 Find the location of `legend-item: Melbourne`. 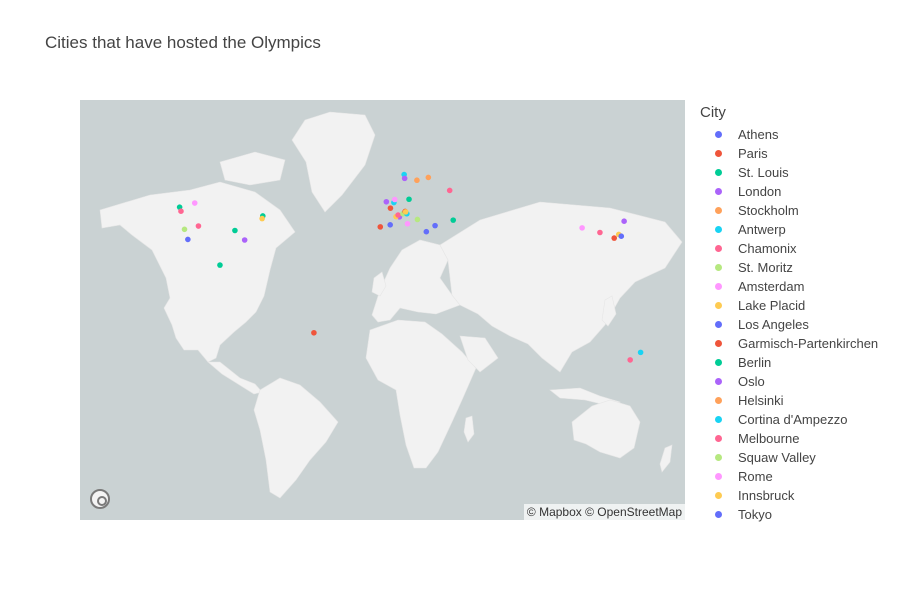

legend-item: Melbourne is located at coordinates (789, 438).